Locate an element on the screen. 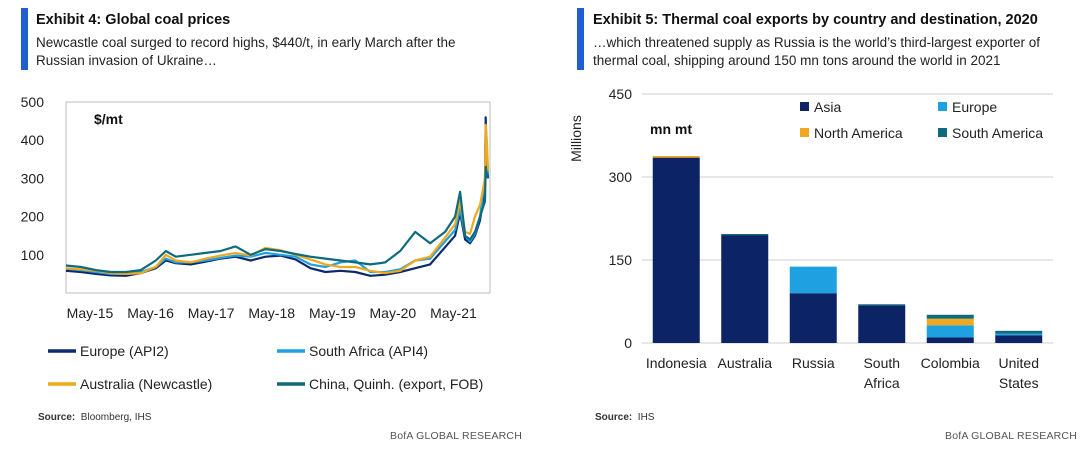  x-tick-label: May-16 is located at coordinates (150, 313).